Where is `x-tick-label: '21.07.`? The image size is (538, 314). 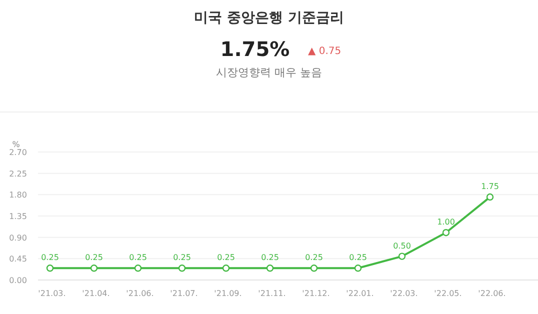 x-tick-label: '21.07. is located at coordinates (184, 293).